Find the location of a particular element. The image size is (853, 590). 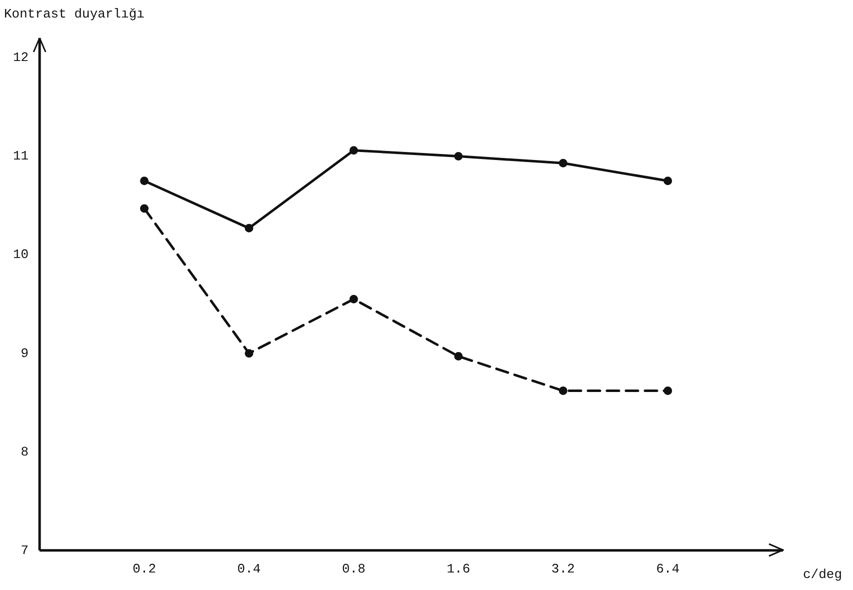

y-tick-label: 9 is located at coordinates (24, 353).